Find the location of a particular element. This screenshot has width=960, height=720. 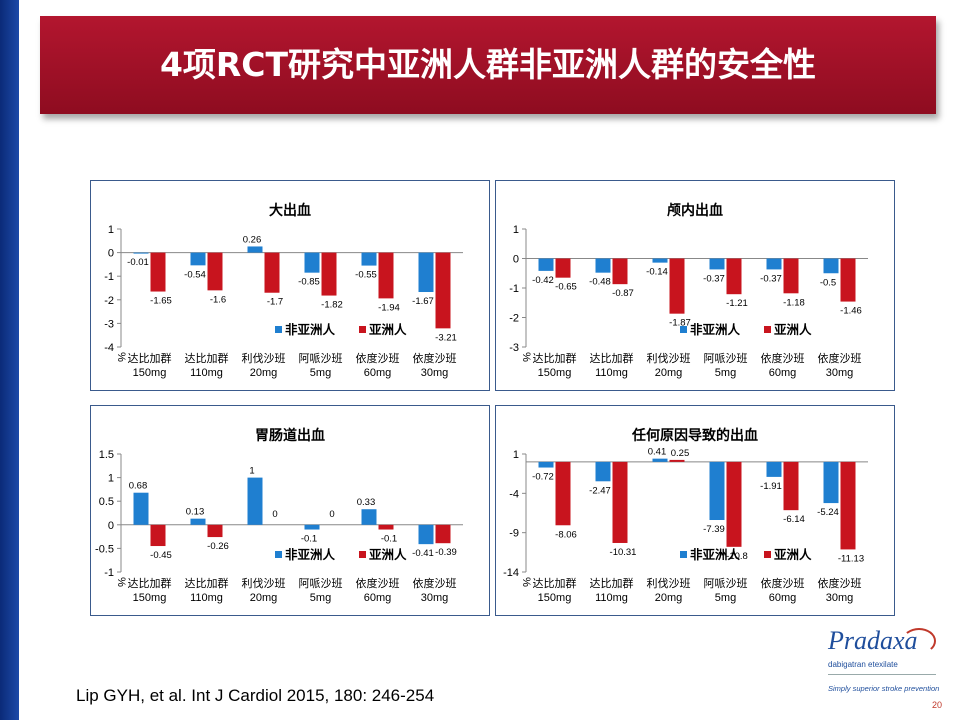

data-label: 0.68 is located at coordinates (138, 486).